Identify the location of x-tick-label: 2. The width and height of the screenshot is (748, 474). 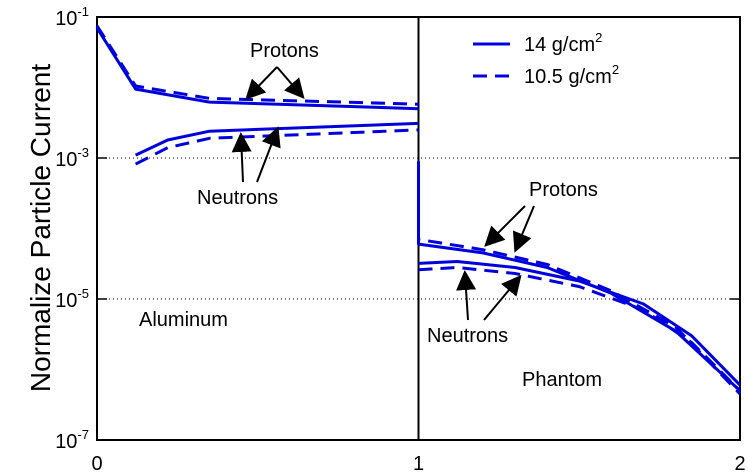
(739, 463).